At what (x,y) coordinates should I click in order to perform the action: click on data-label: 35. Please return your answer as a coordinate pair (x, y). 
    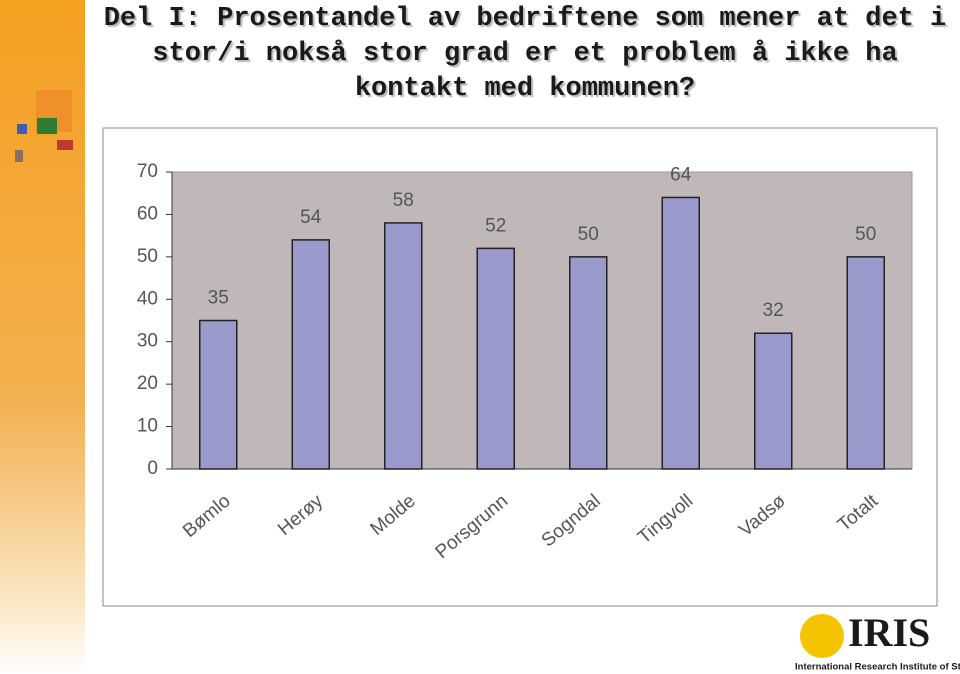
    Looking at the image, I should click on (218, 298).